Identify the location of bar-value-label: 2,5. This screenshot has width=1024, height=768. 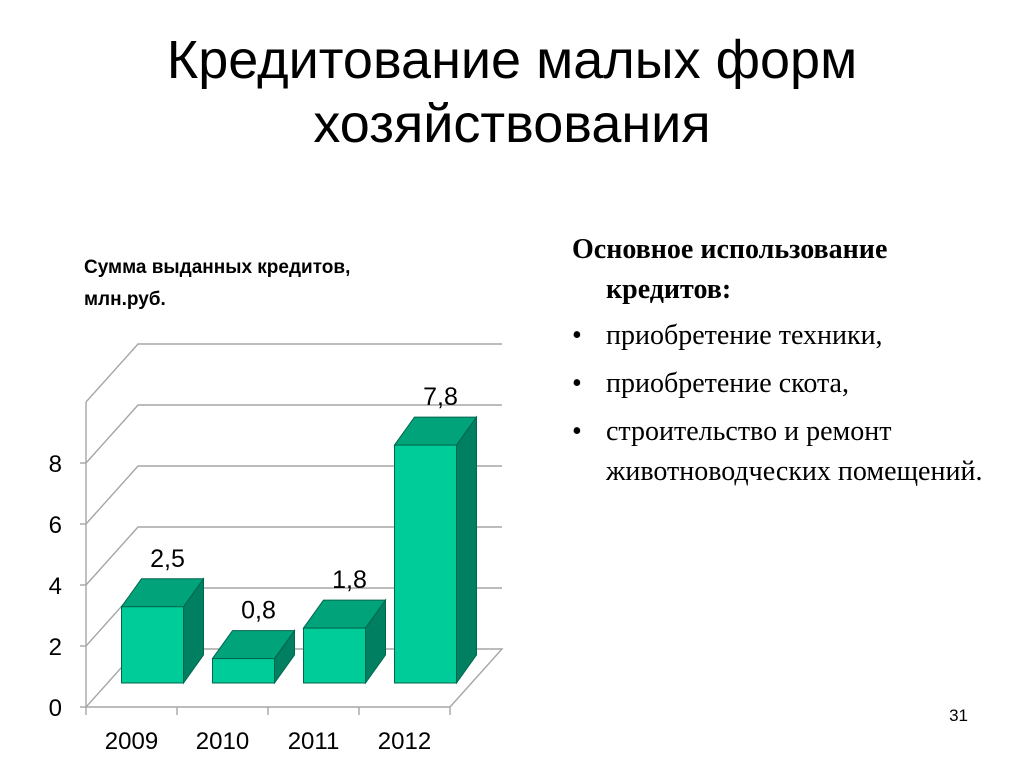
(167, 559).